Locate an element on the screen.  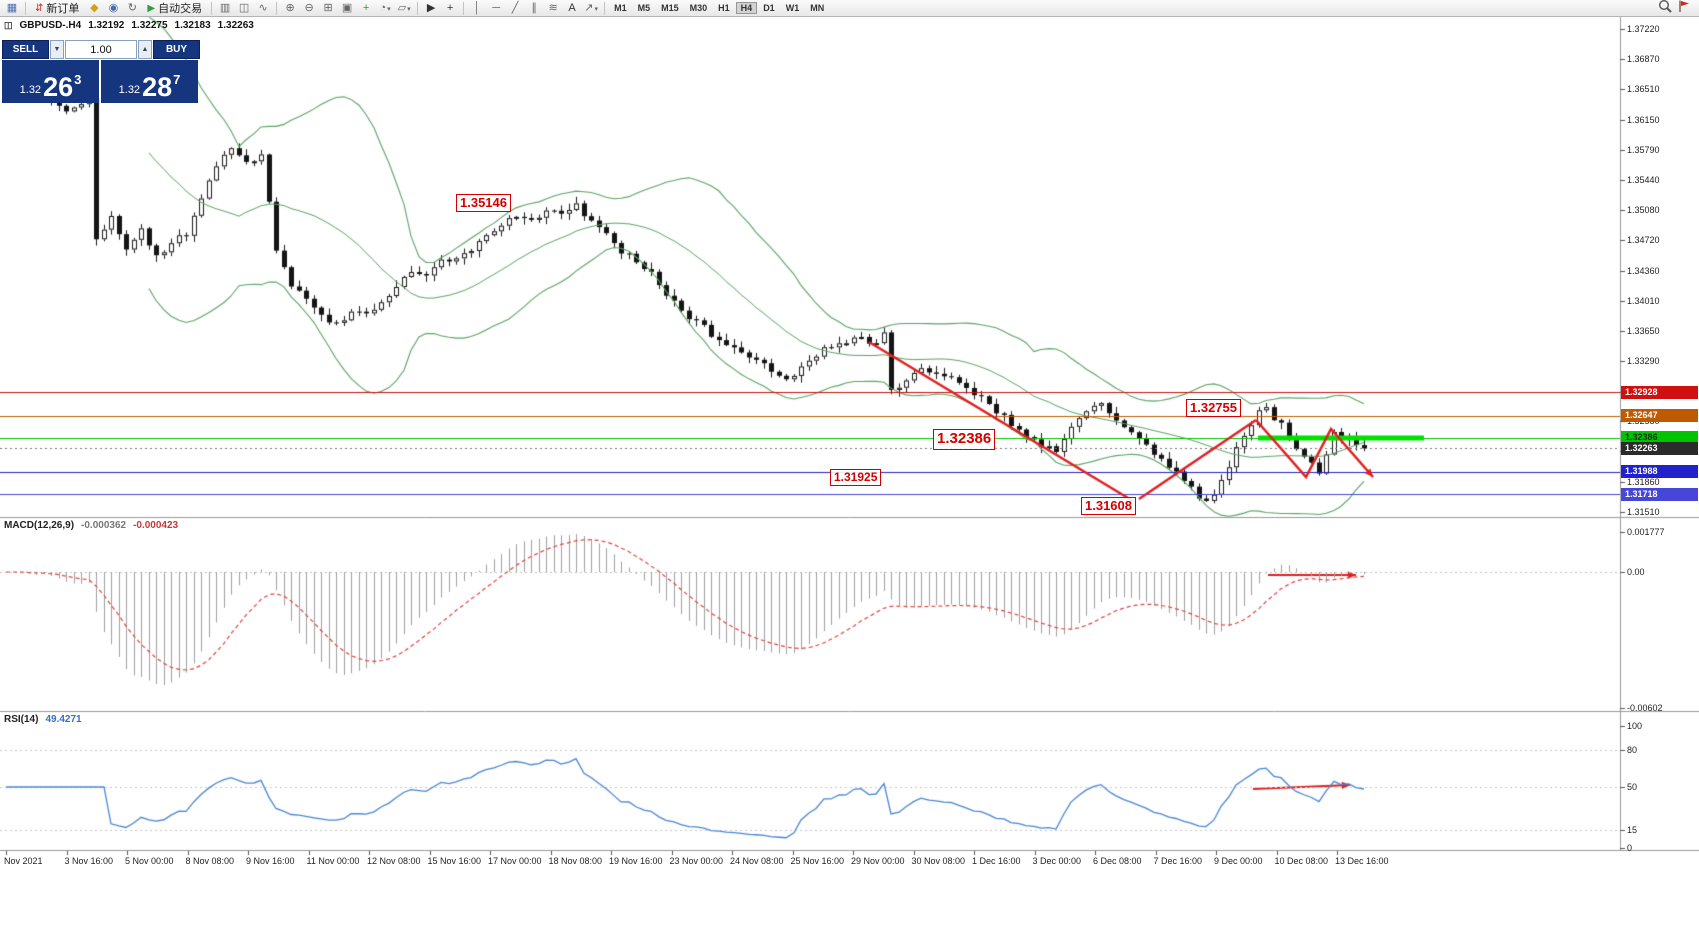
timeframe-button-mn: MN is located at coordinates (817, 8).